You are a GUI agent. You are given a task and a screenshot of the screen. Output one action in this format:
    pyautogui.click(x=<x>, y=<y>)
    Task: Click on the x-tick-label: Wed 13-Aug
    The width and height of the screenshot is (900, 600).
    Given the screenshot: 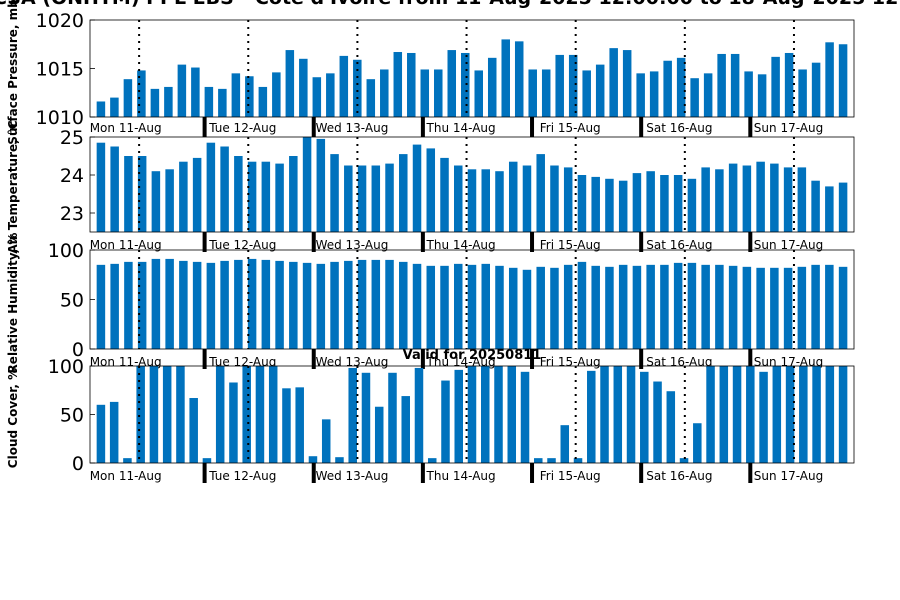 What is the action you would take?
    pyautogui.click(x=352, y=245)
    